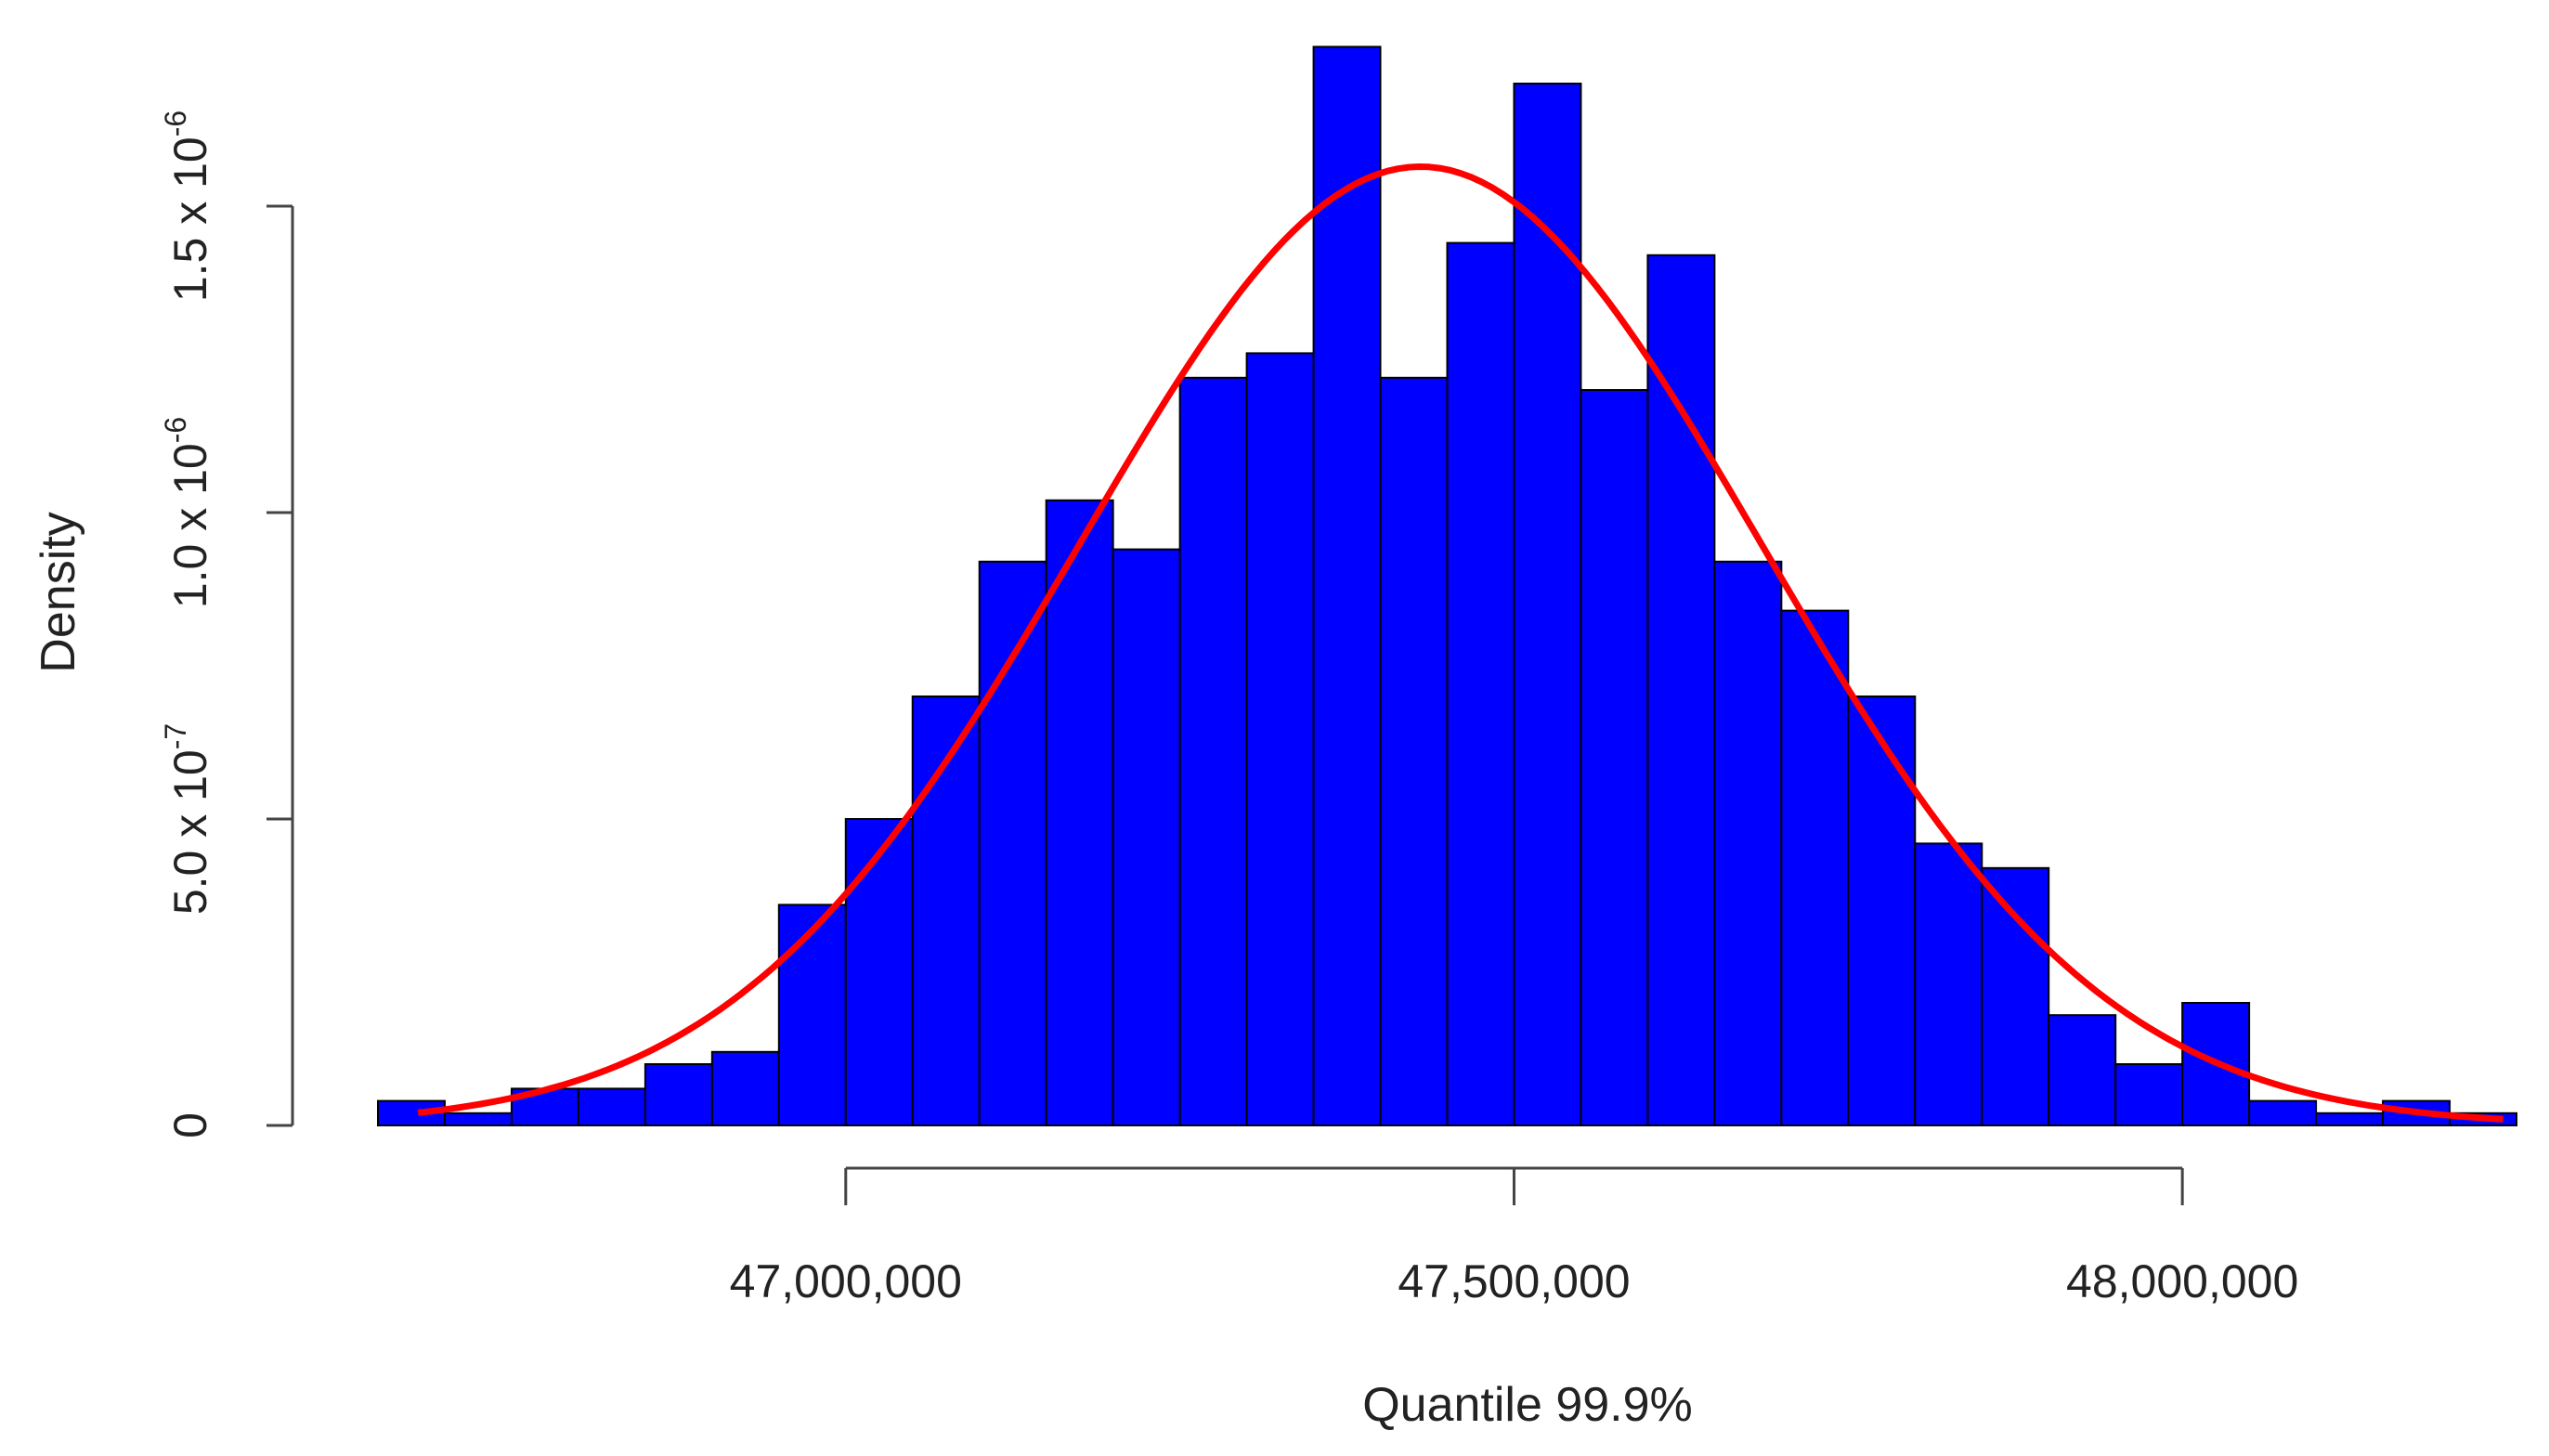 Image resolution: width=2549 pixels, height=1456 pixels. Describe the element at coordinates (1527, 1405) in the screenshot. I see `x-axis-title: Quantile 99.9%` at that location.